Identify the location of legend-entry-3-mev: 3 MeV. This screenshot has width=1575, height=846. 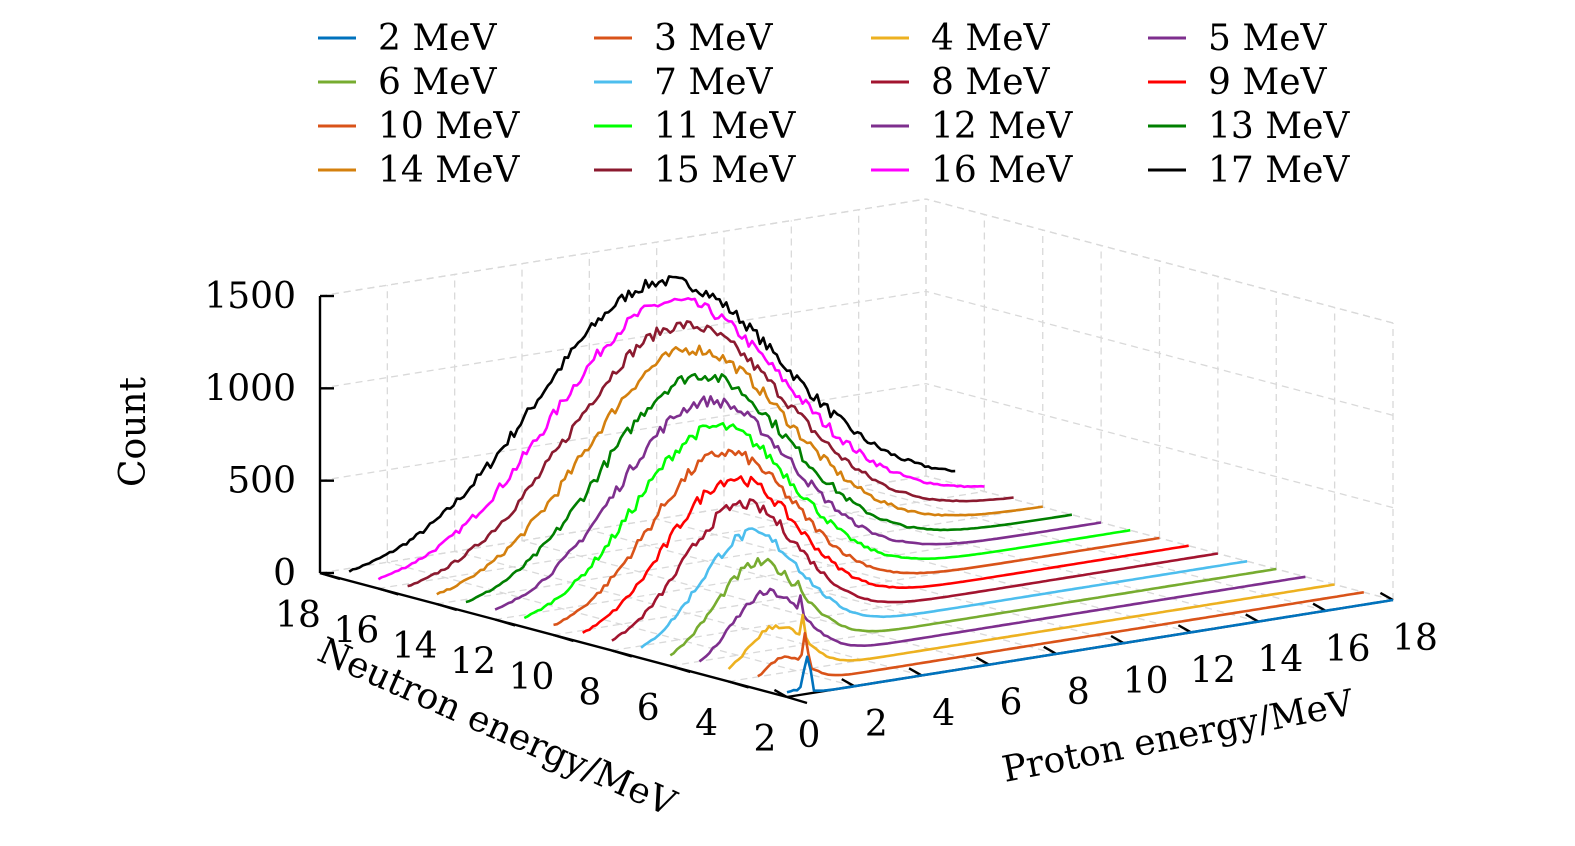
(684, 38).